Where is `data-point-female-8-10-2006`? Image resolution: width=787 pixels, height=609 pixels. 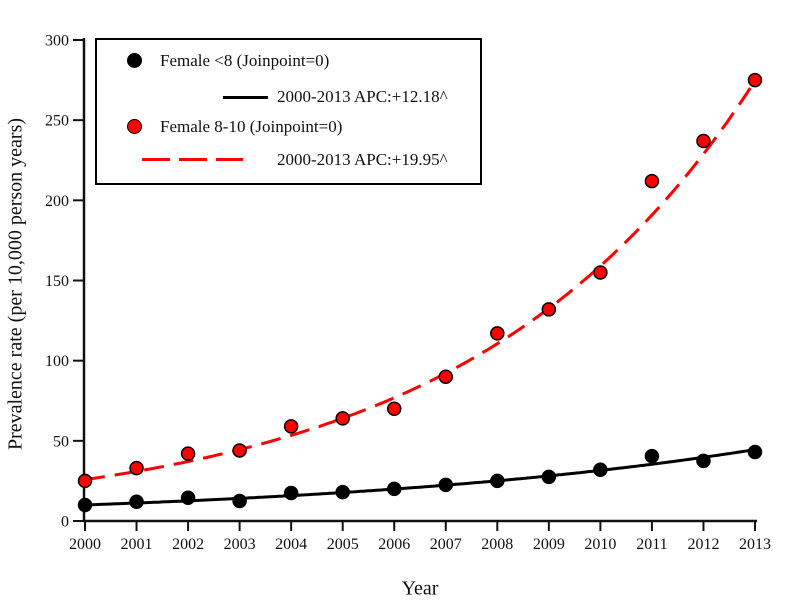 data-point-female-8-10-2006 is located at coordinates (394, 409).